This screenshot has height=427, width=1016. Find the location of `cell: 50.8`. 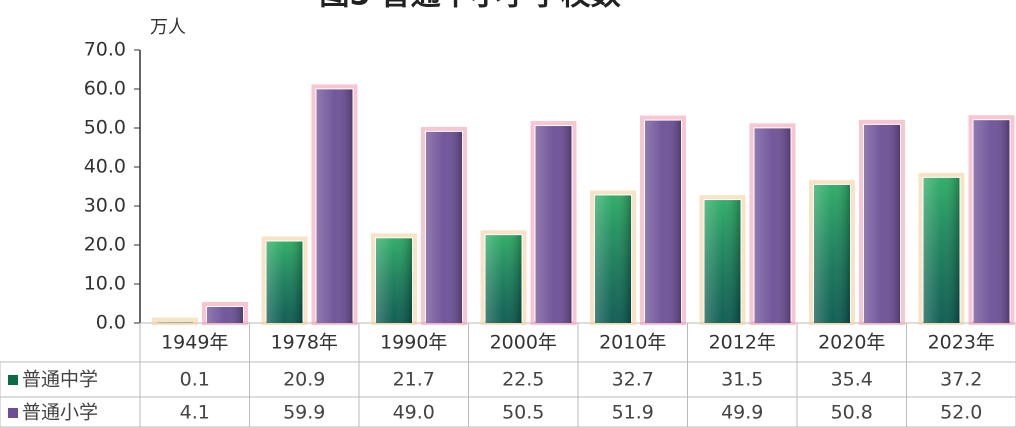

cell: 50.8 is located at coordinates (852, 413).